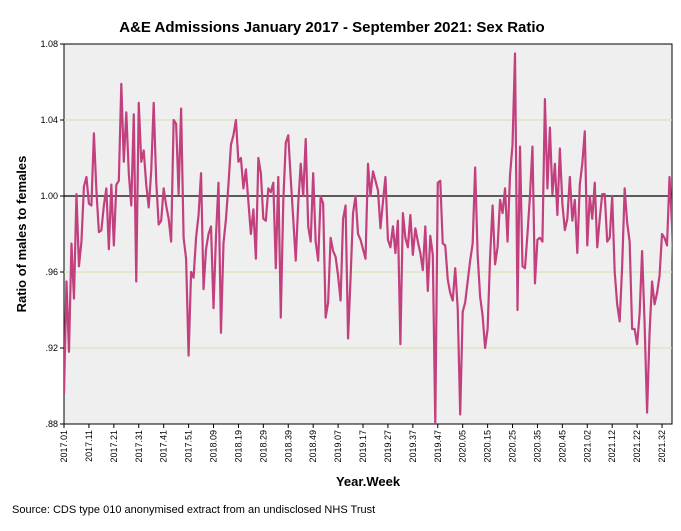 The image size is (681, 531). I want to click on x-tick-label: 2021.22, so click(637, 446).